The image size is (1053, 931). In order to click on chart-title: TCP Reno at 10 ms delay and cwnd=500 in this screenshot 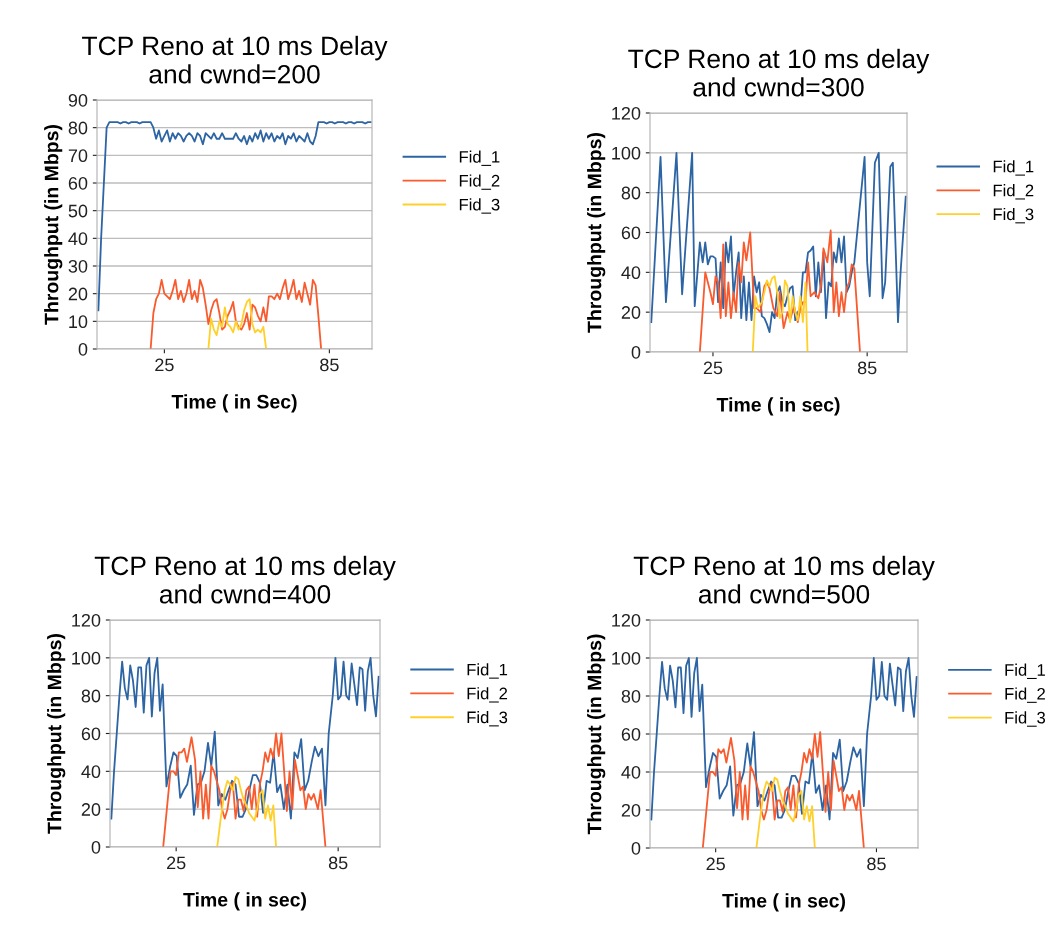, I will do `click(784, 579)`.